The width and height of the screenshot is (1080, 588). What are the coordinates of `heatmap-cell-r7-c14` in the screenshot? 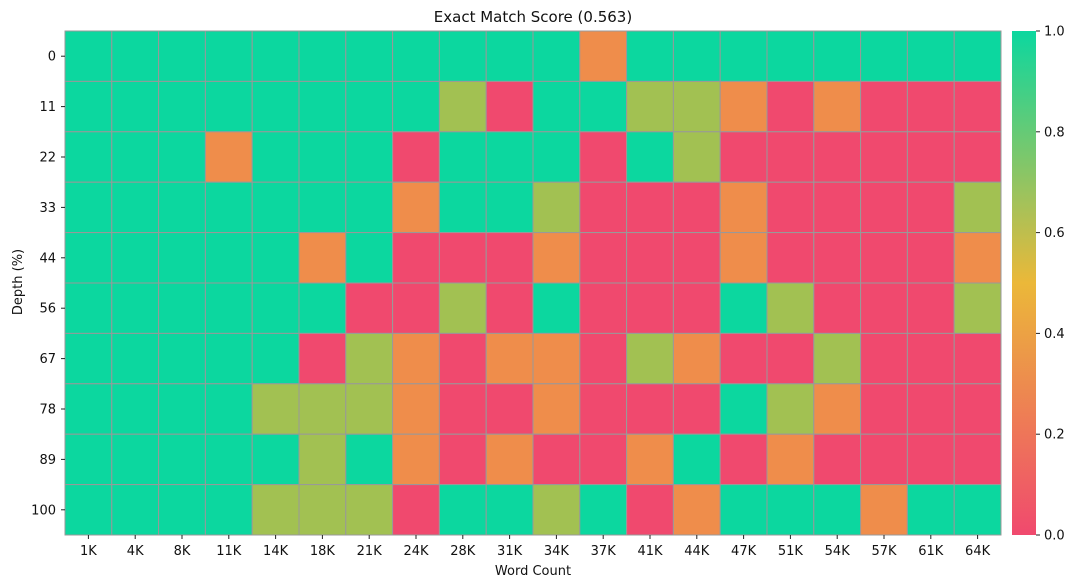 It's located at (743, 409).